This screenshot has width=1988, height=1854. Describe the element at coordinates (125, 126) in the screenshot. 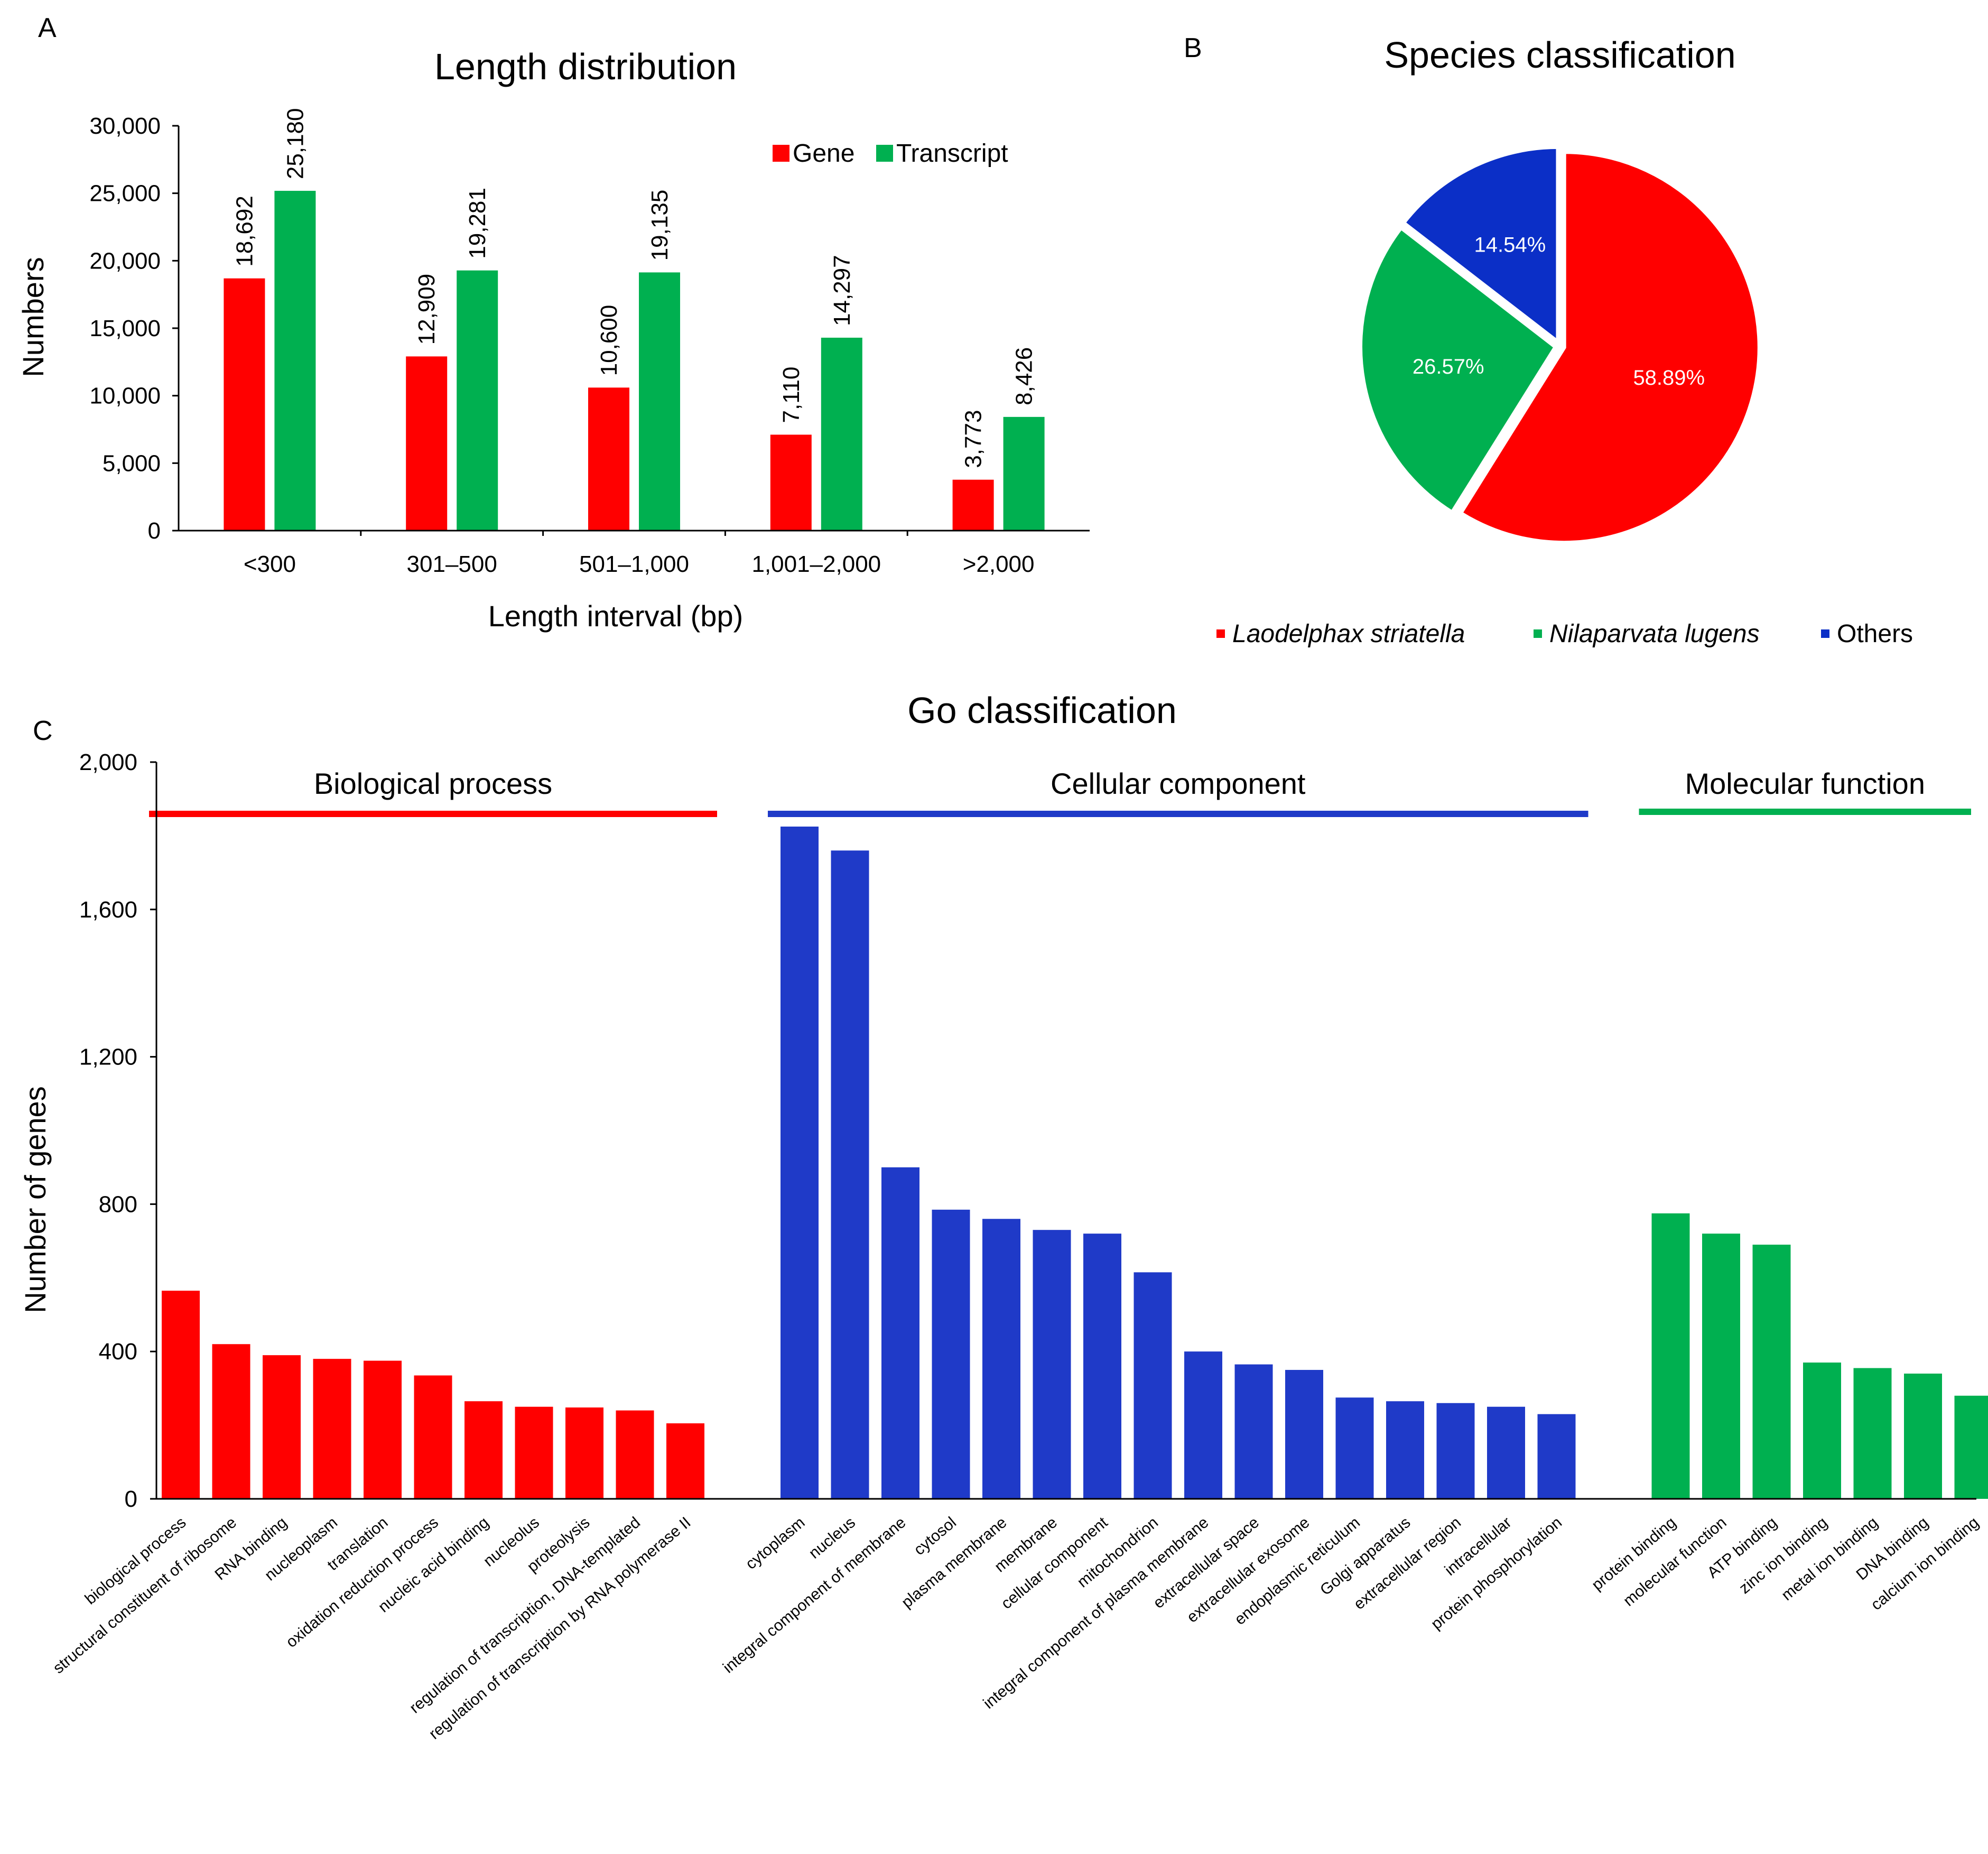

I see `y-tick-label-6: 30,000` at that location.